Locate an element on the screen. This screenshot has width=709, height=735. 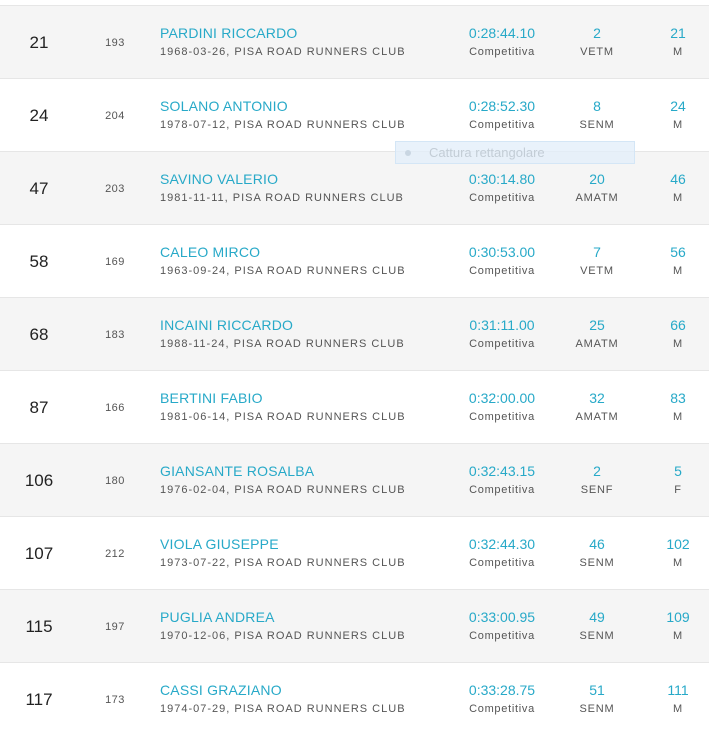
category-position: 51 is located at coordinates (597, 690).